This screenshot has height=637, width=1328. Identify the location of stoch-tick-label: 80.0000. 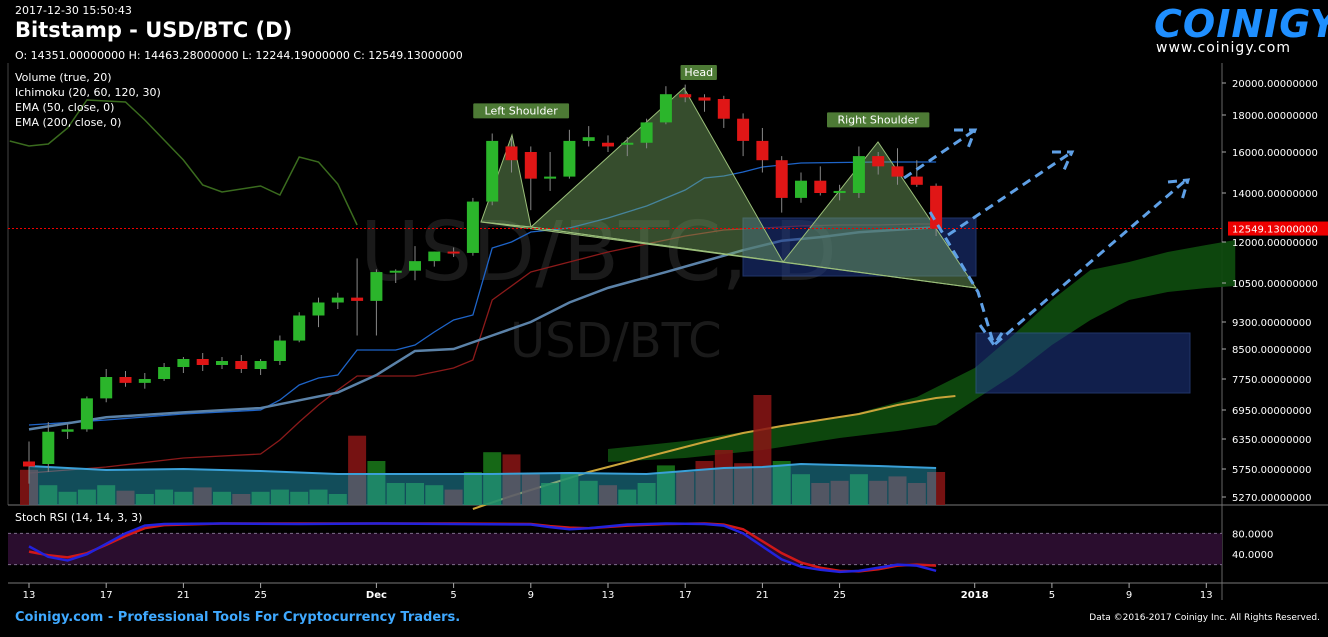
(1252, 534).